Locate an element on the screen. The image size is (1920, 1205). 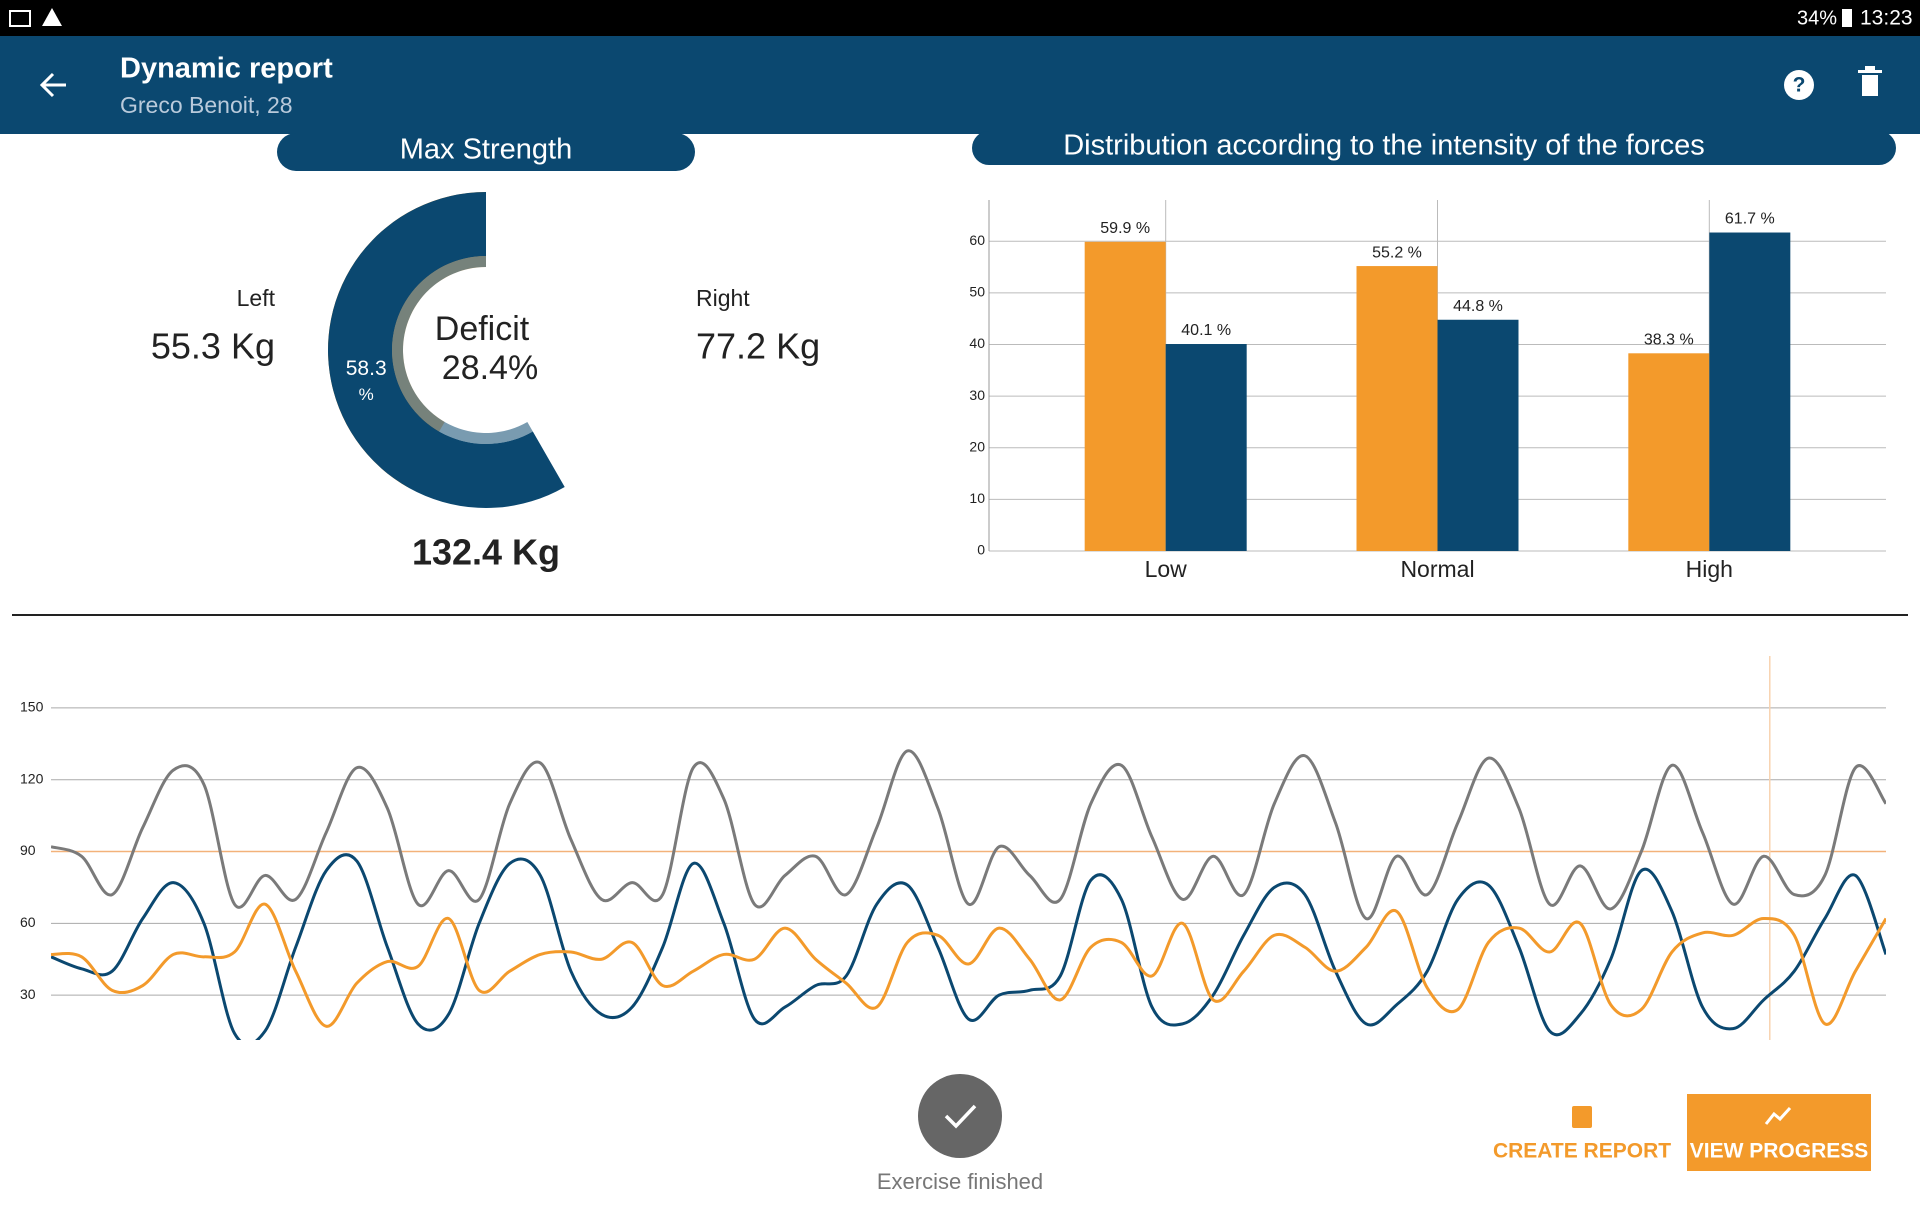
bar-value-label: 44.8 % is located at coordinates (1478, 306).